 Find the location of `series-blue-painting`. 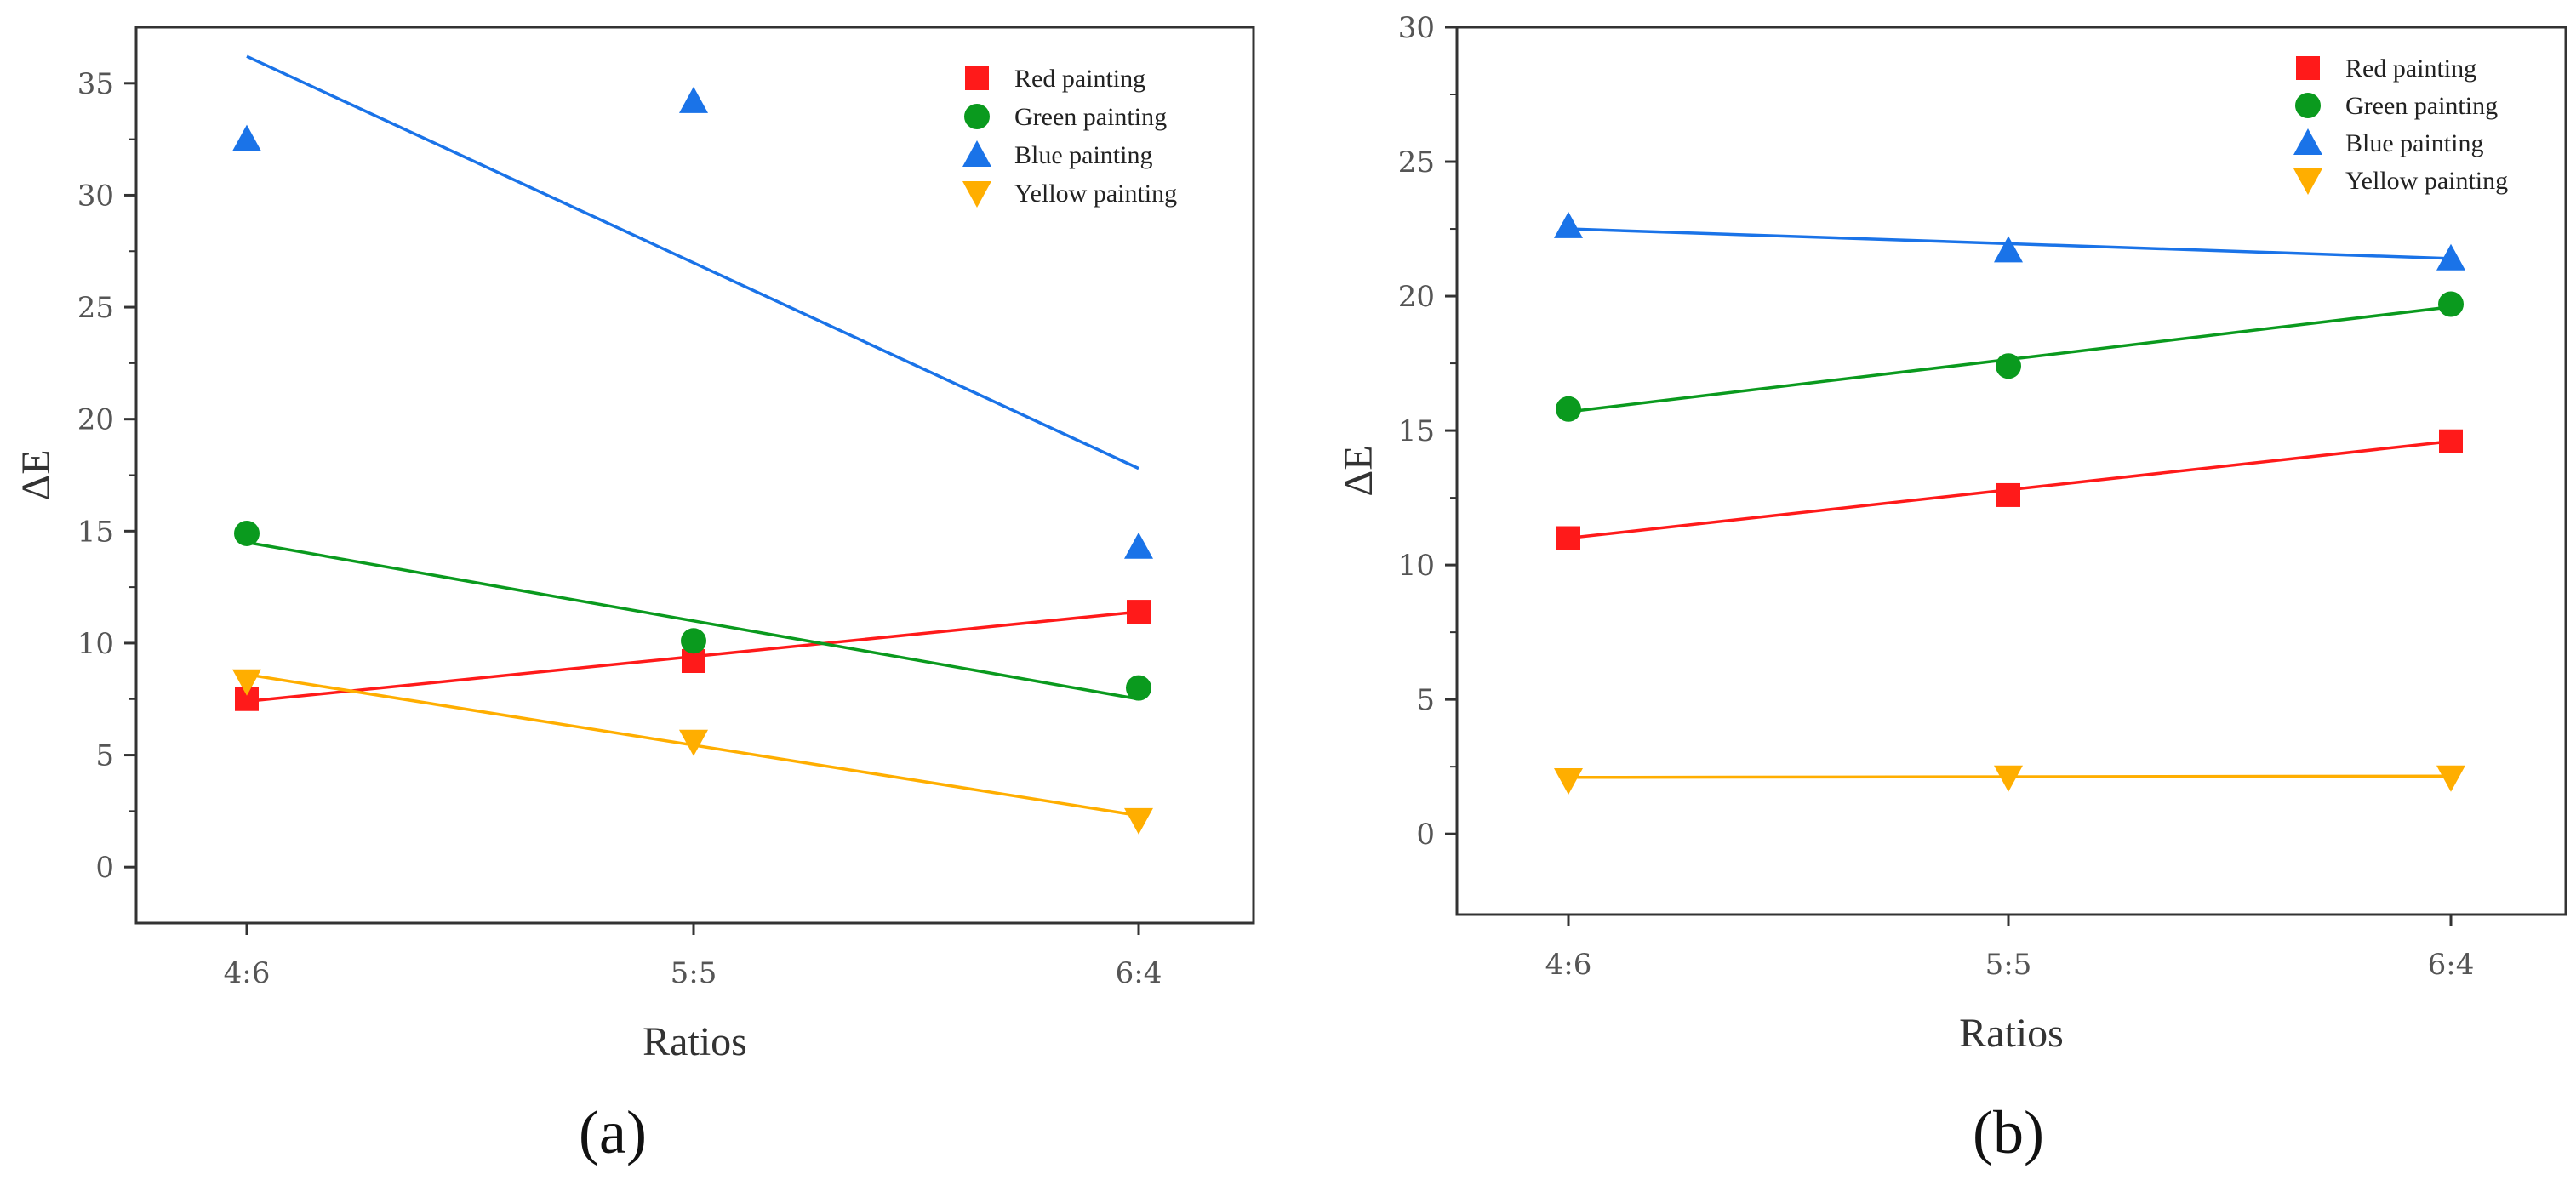

series-blue-painting is located at coordinates (2009, 241).